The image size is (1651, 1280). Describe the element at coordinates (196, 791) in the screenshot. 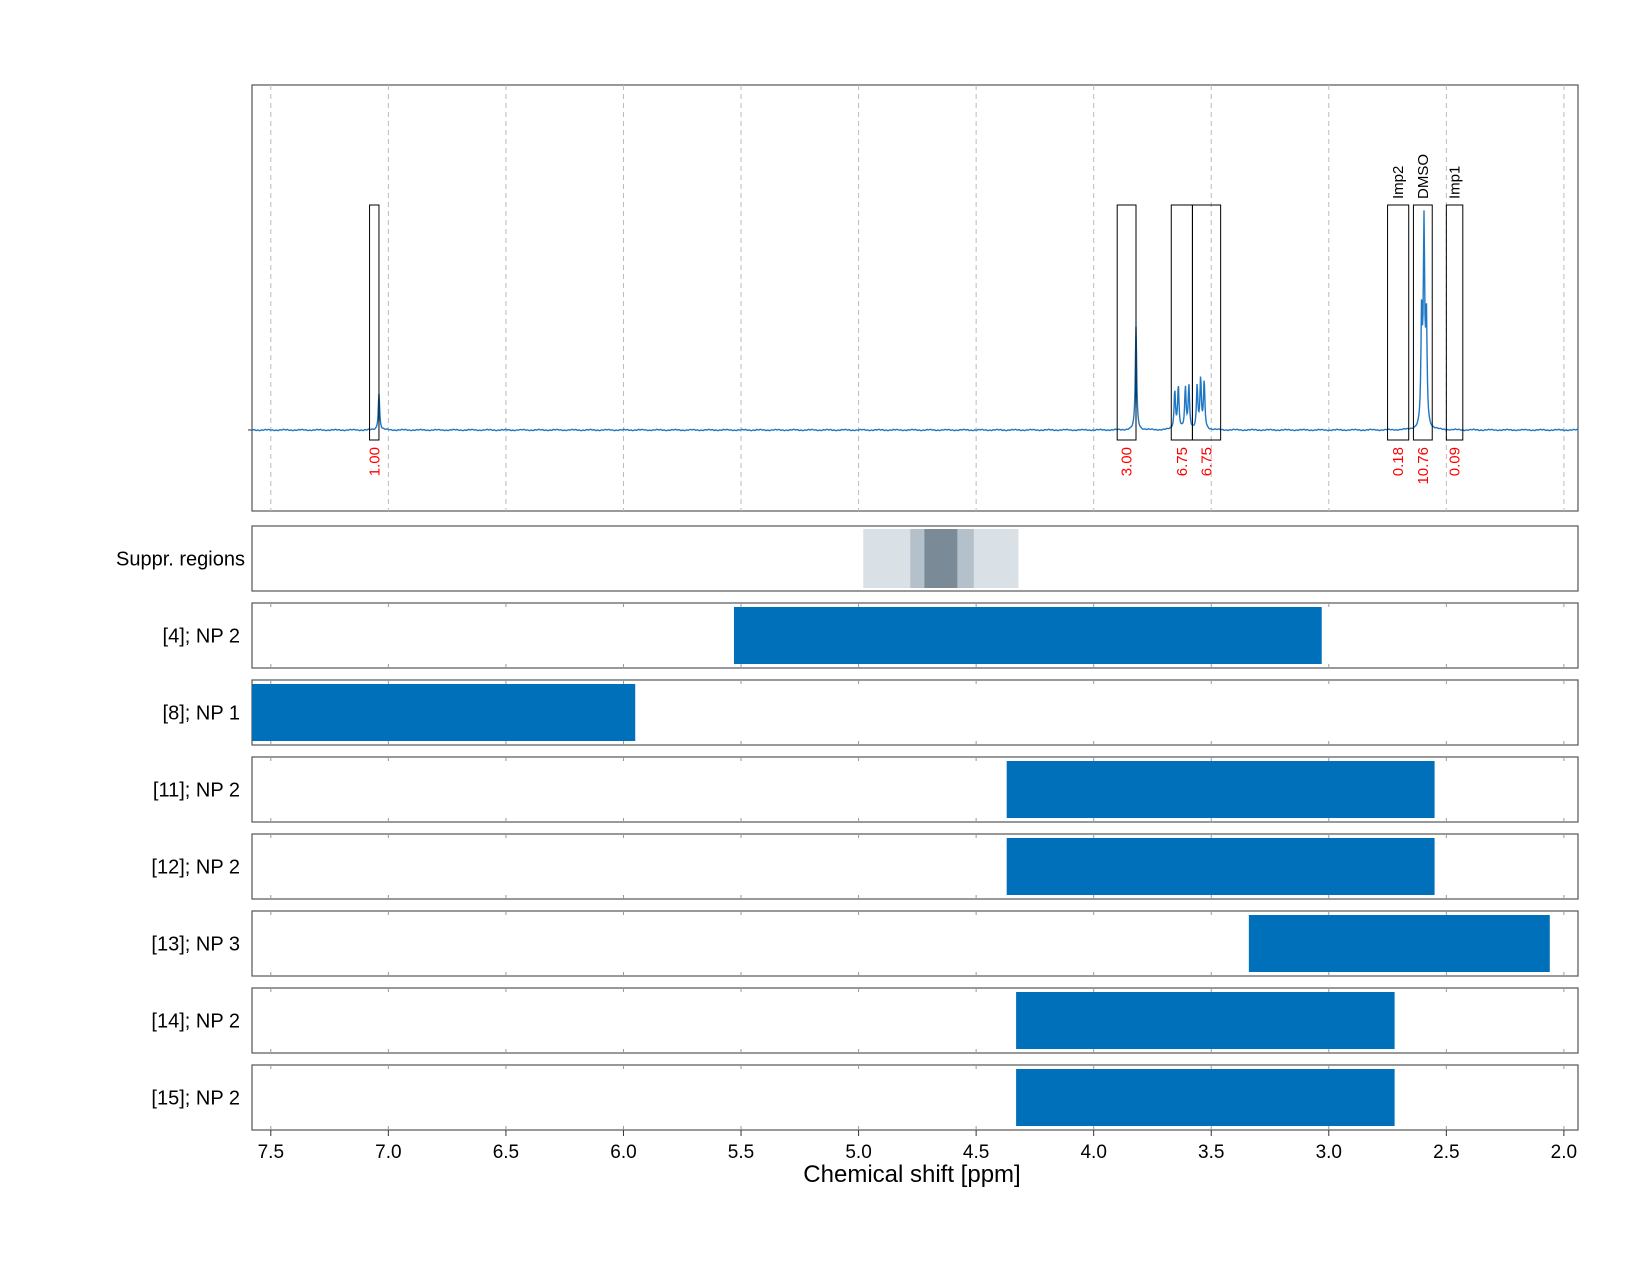

I see `range-row-label: [11]; NP 2` at that location.